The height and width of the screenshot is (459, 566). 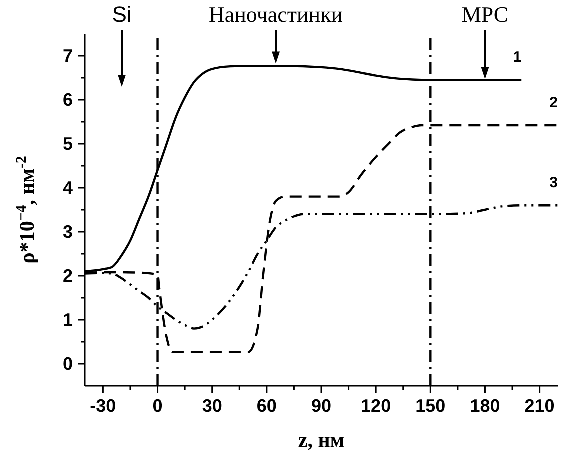 I want to click on y-tick-label: 1, so click(x=67, y=320).